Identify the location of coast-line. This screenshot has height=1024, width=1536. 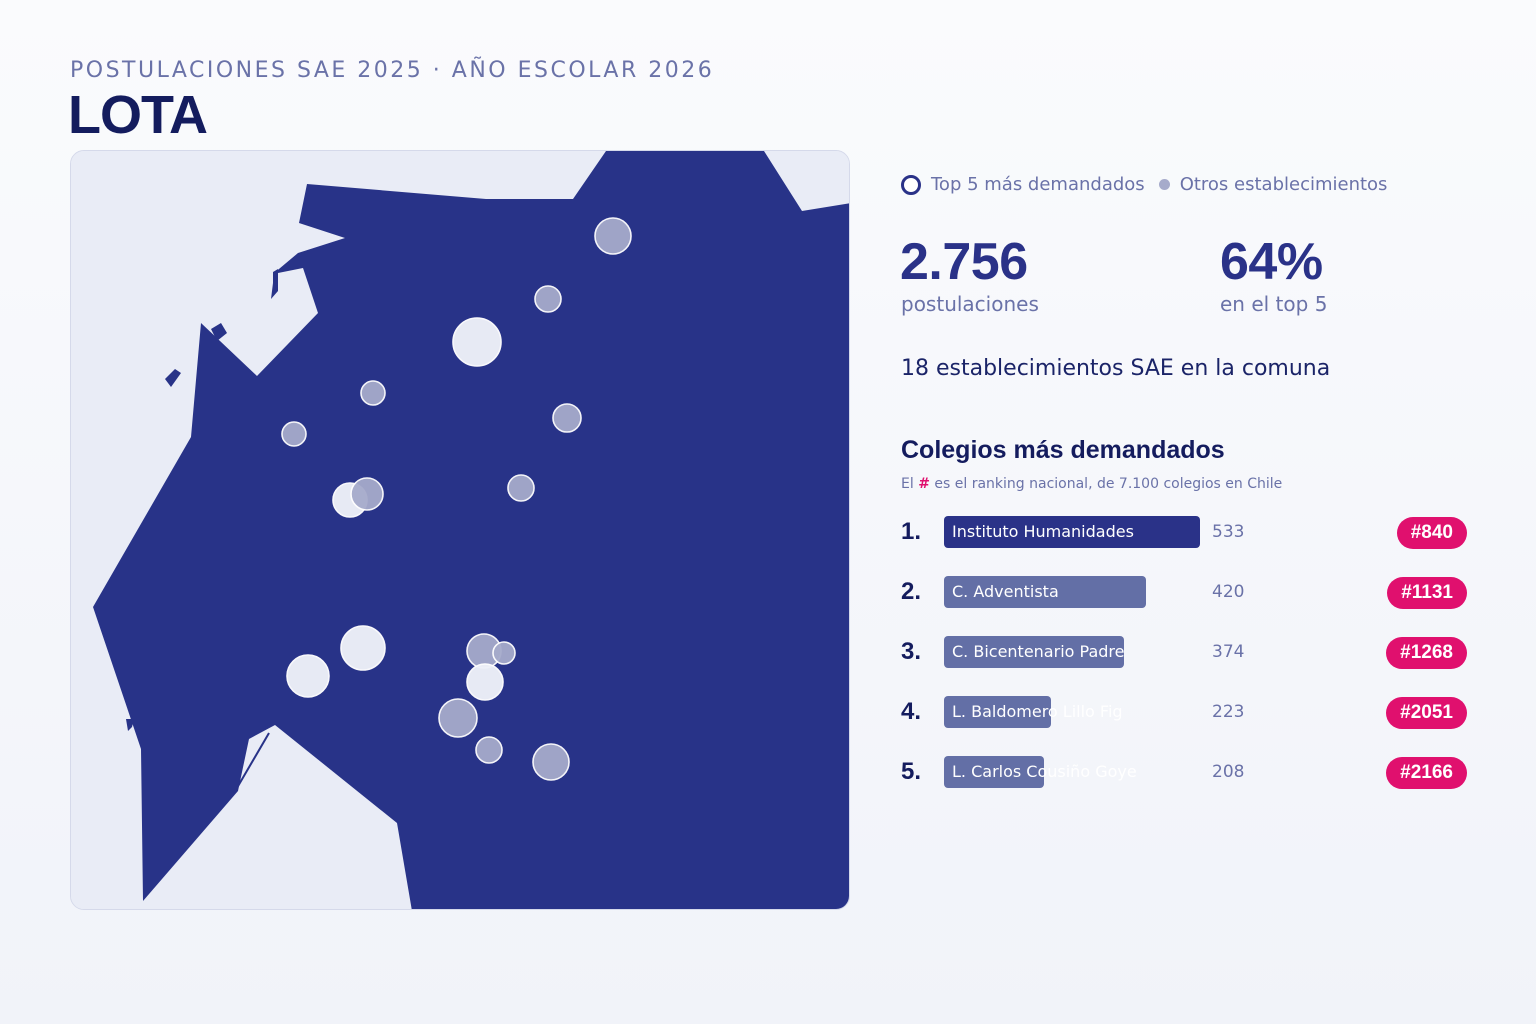
(251, 763).